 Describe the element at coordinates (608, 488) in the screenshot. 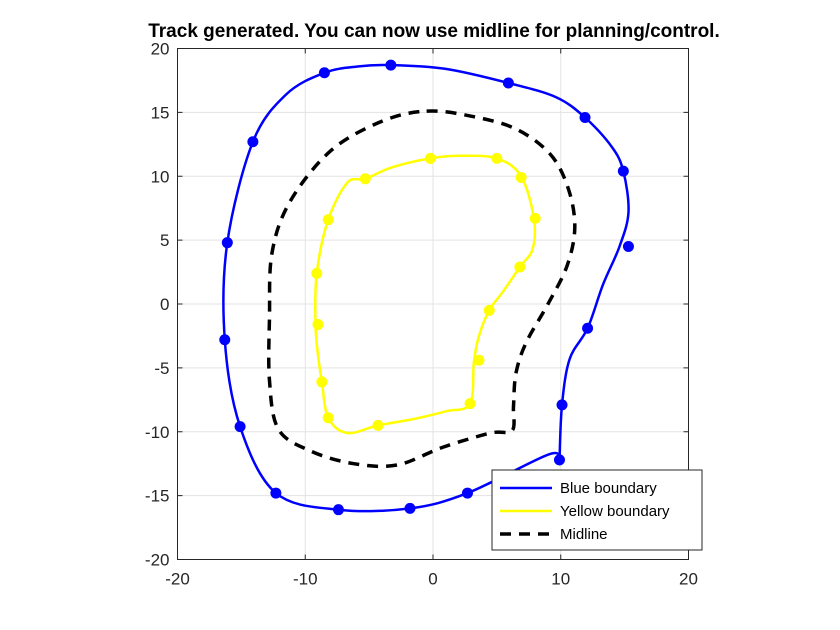

I see `legend-label: Blue boundary` at that location.